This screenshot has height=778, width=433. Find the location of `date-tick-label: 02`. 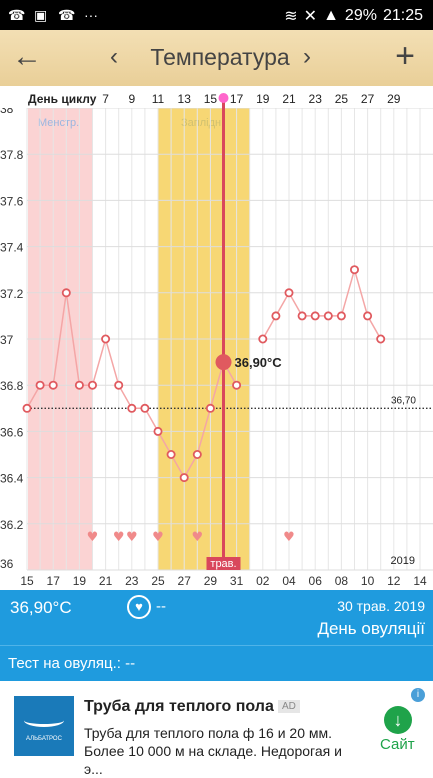

date-tick-label: 02 is located at coordinates (263, 581).